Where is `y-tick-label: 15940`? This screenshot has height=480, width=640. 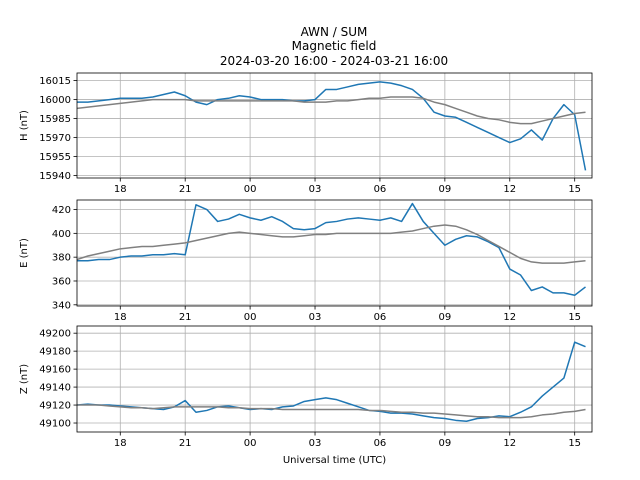 y-tick-label: 15940 is located at coordinates (55, 176).